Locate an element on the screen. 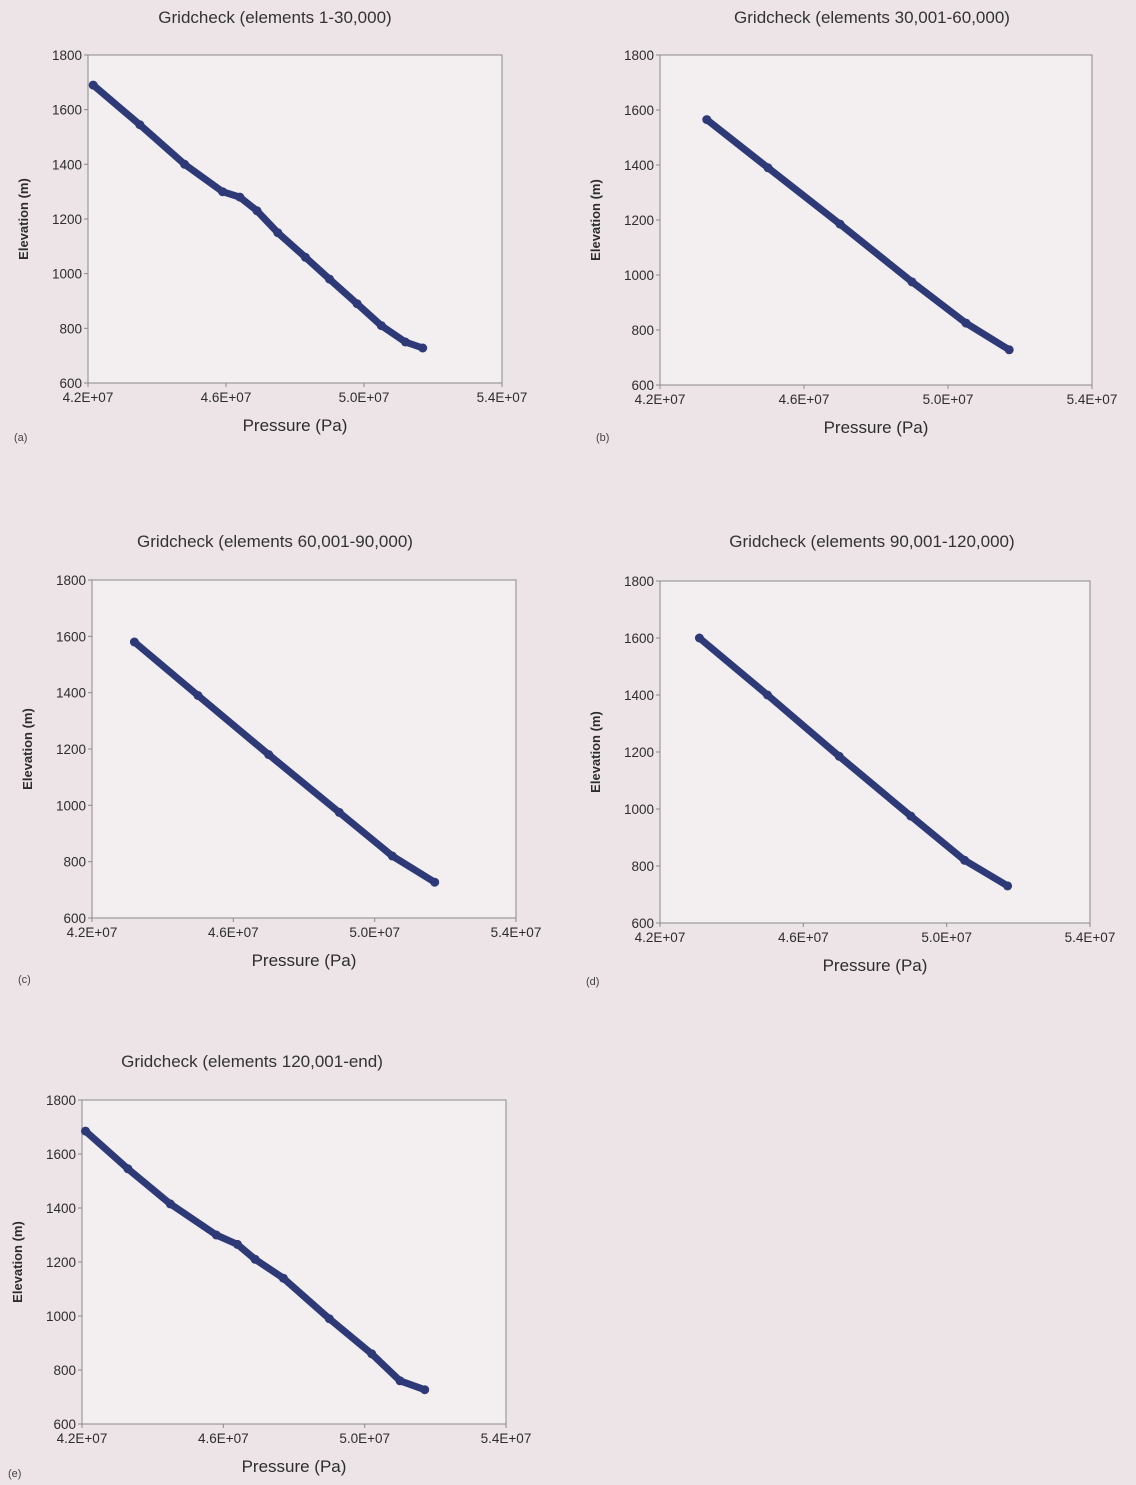  panel-letter: (e) is located at coordinates (15, 1474).